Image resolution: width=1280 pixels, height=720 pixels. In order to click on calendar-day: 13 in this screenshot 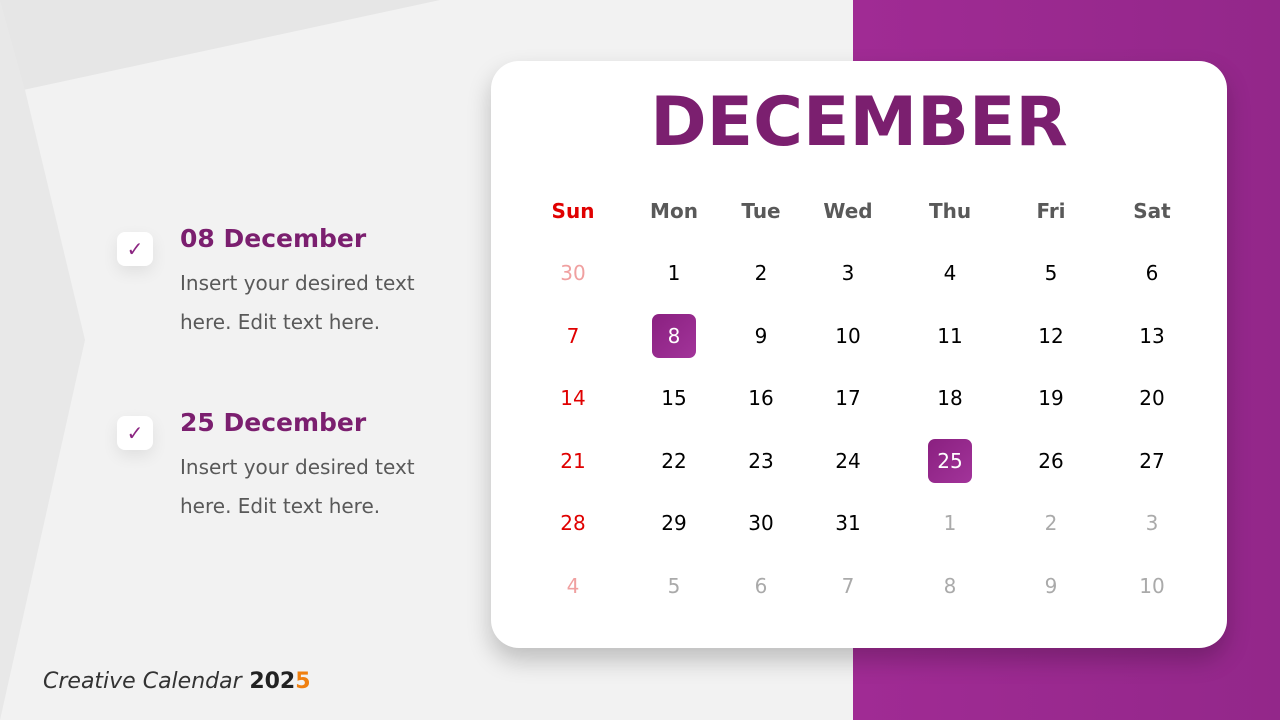, I will do `click(1152, 336)`.